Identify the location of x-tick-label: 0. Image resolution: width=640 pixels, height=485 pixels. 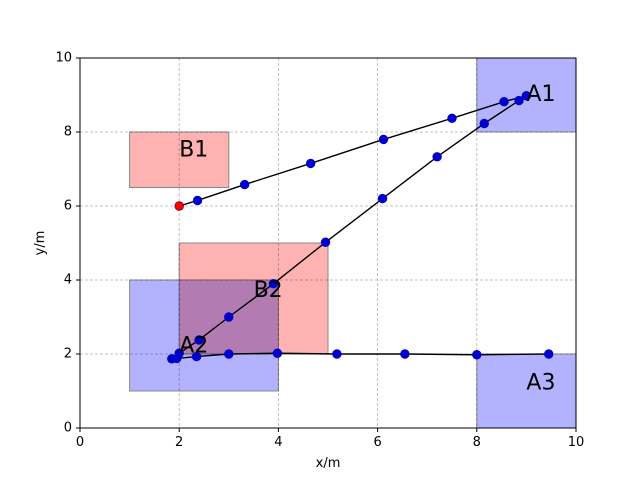
(80, 442).